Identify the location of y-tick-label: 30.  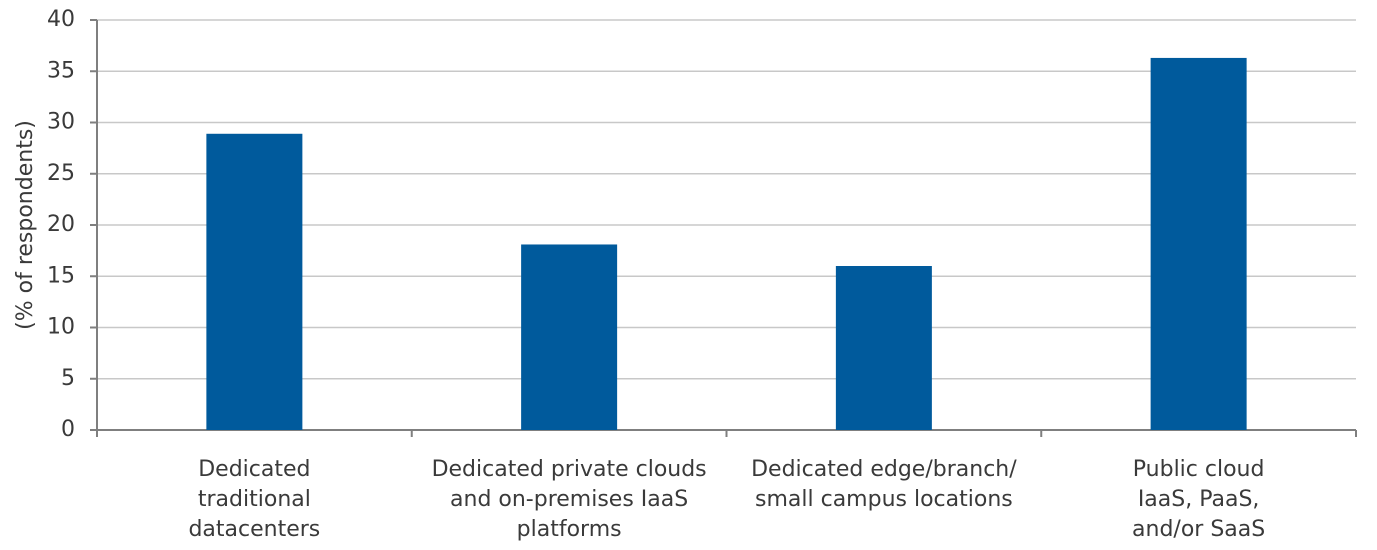
(61, 122).